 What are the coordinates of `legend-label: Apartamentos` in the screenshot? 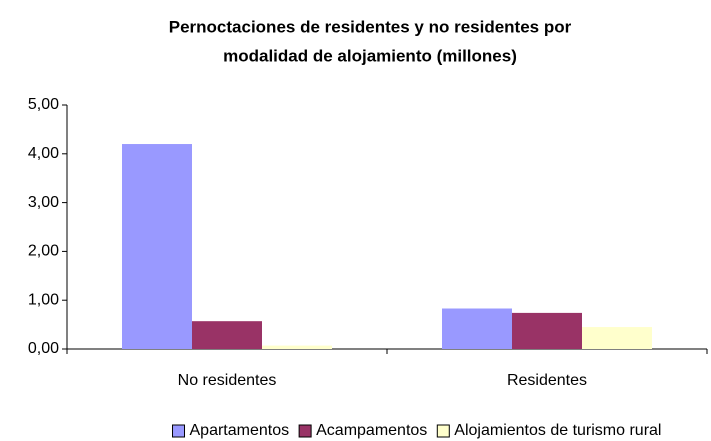 It's located at (240, 430).